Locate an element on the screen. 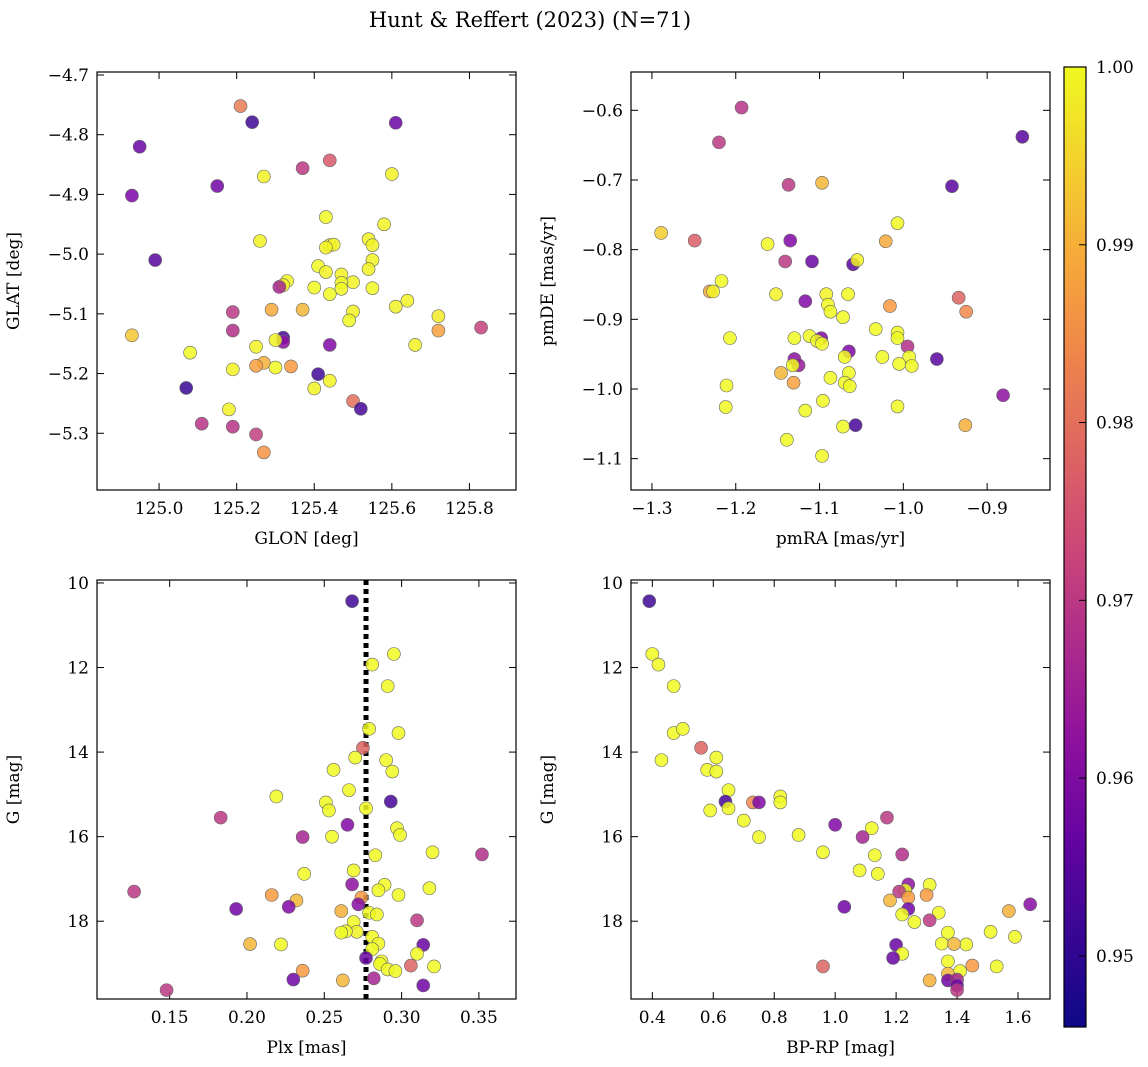  x-tick-label: 0.4 is located at coordinates (652, 1018).